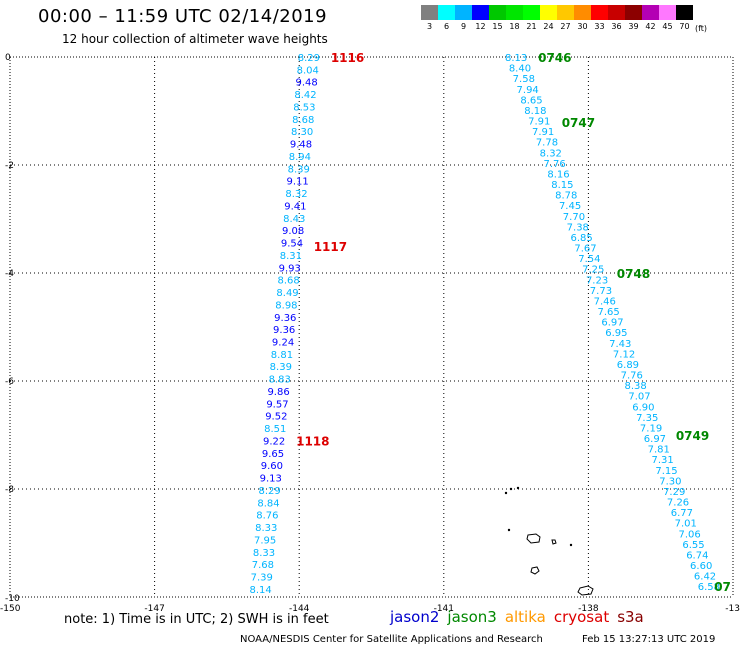  What do you see at coordinates (674, 492) in the screenshot?
I see `wave-height-value: 7.29` at bounding box center [674, 492].